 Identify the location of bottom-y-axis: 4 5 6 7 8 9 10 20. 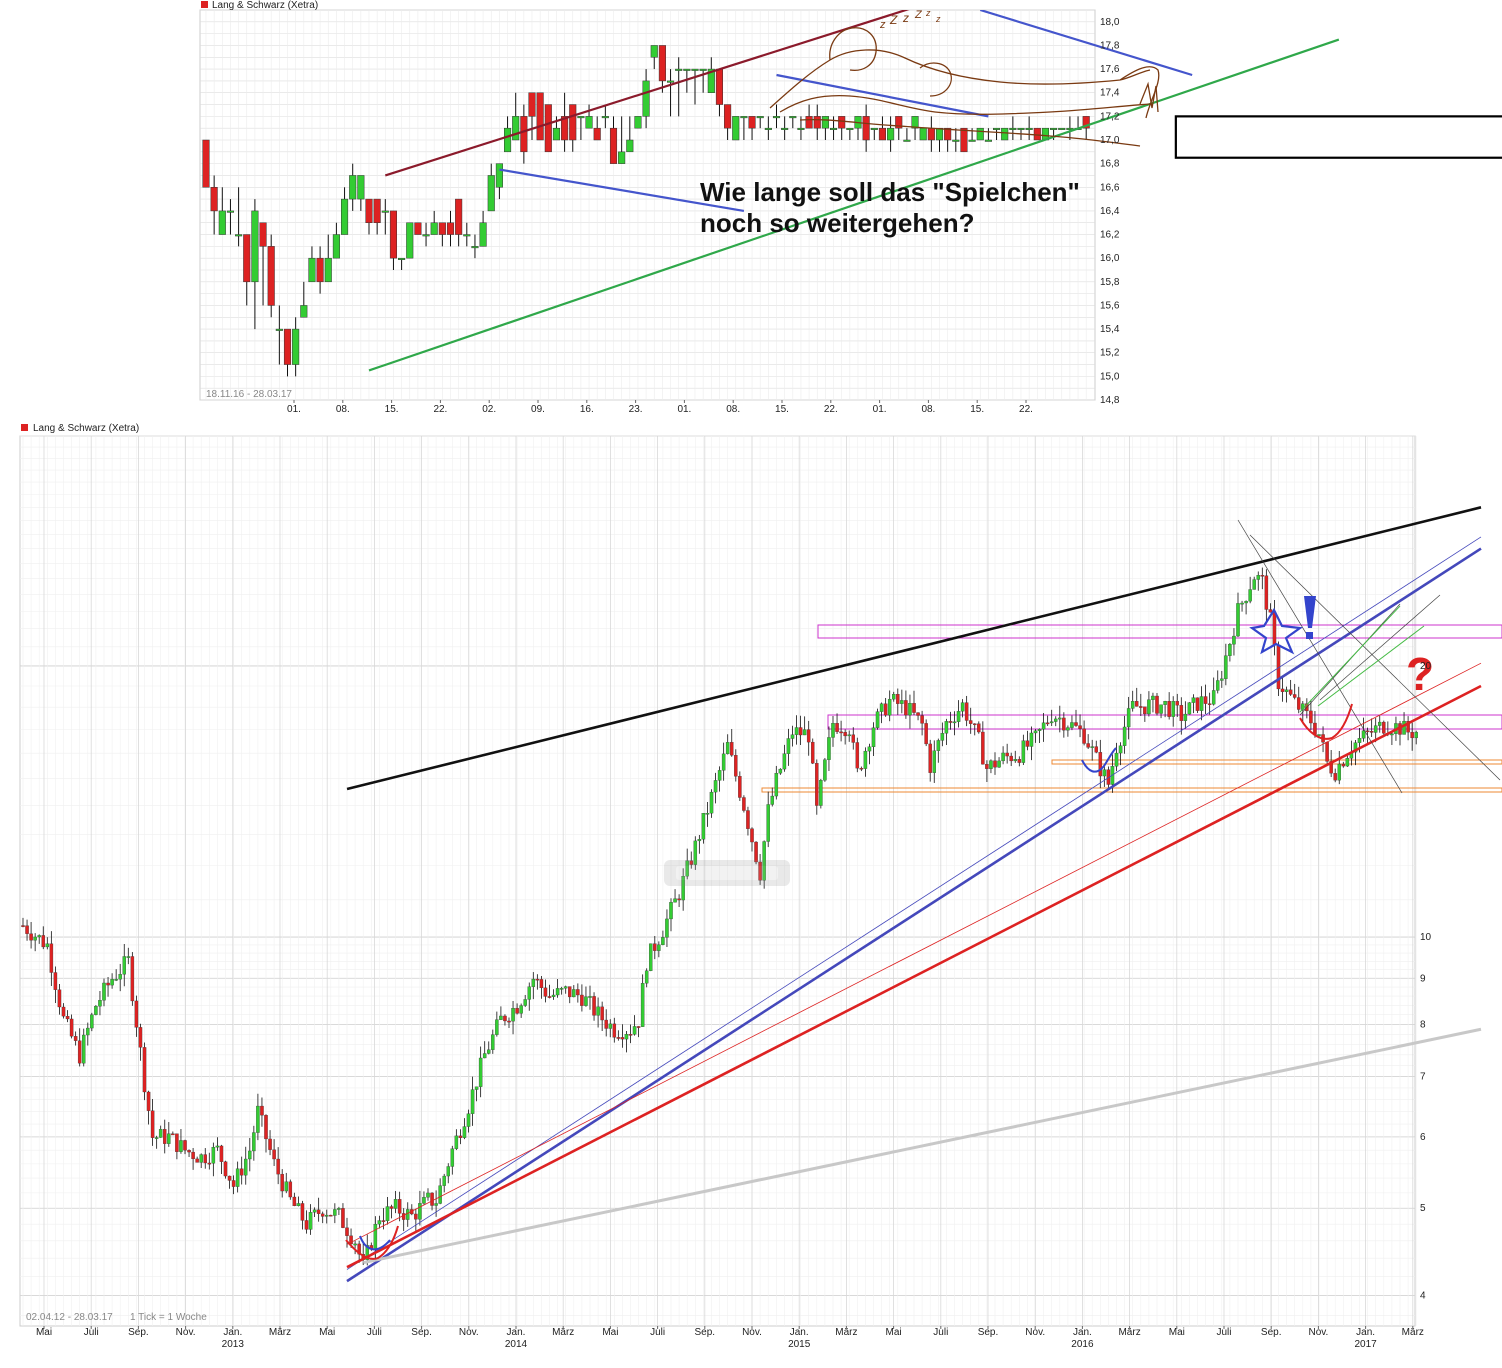
(1426, 981).